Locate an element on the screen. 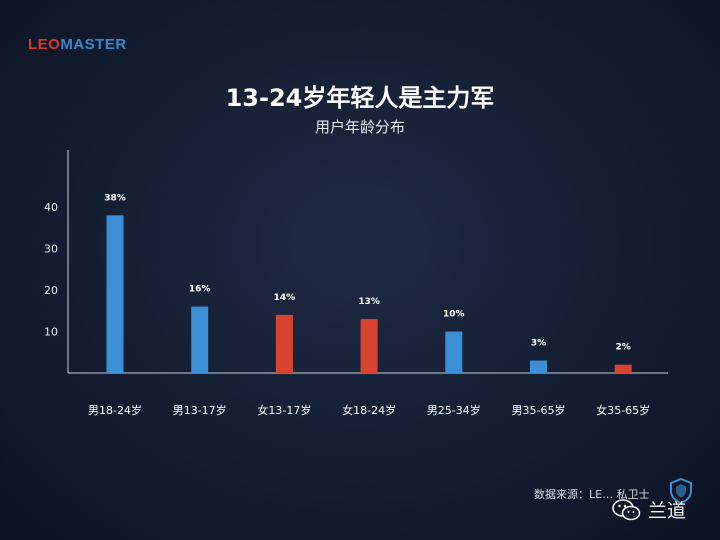  x-tick-label: 男13-17岁 is located at coordinates (200, 410).